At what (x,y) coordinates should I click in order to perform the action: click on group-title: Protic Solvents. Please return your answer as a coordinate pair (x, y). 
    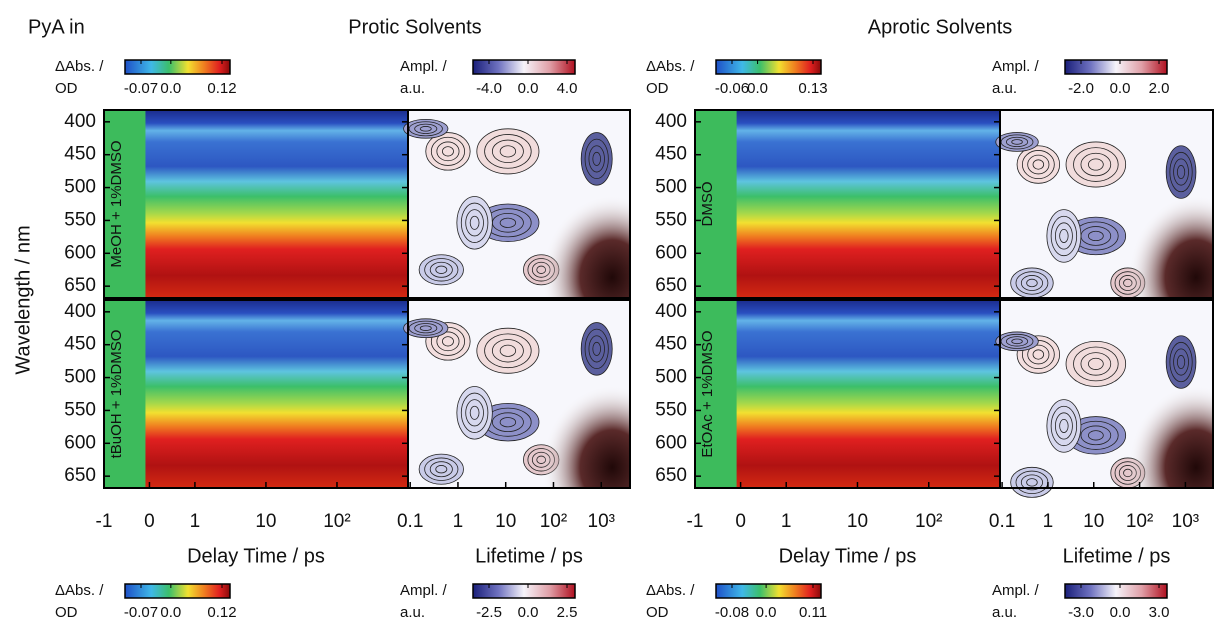
    Looking at the image, I should click on (414, 27).